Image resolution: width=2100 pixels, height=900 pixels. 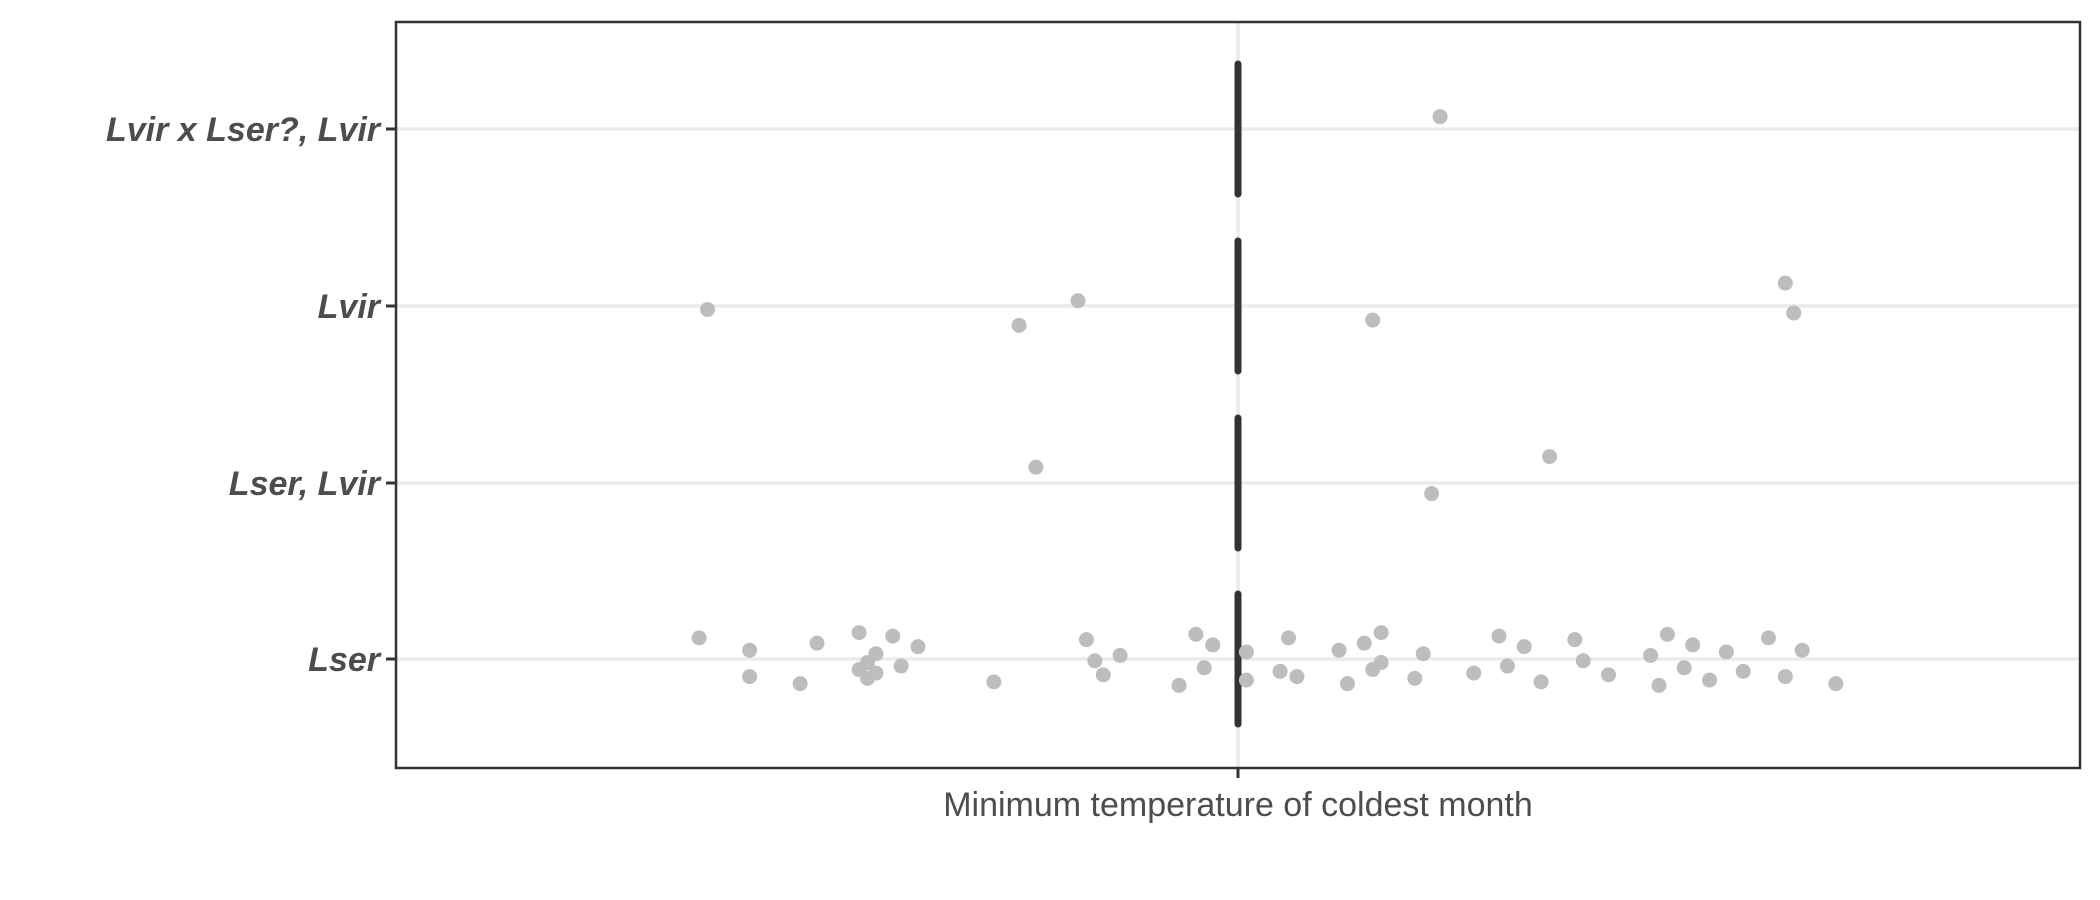 I want to click on x-tick-label: Minimum temperature of coldest month, so click(x=1238, y=805).